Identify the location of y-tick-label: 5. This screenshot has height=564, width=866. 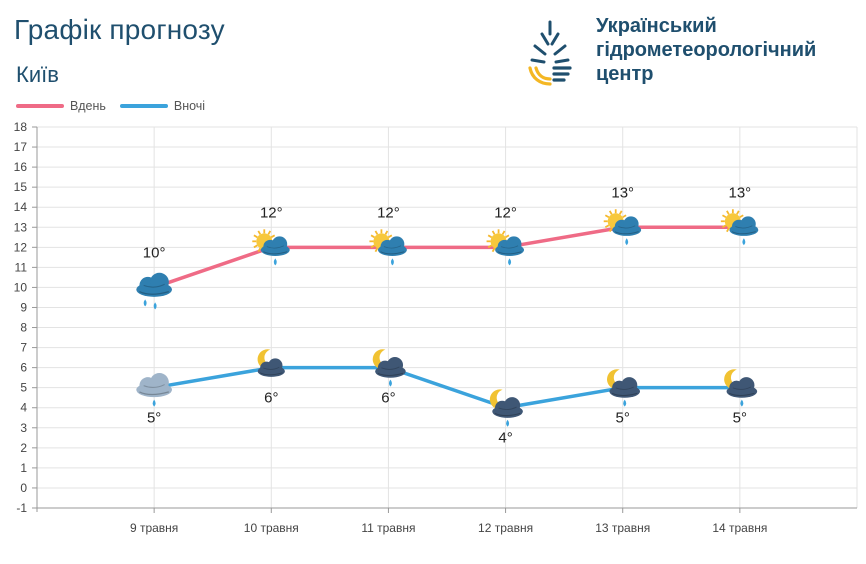
(23, 388).